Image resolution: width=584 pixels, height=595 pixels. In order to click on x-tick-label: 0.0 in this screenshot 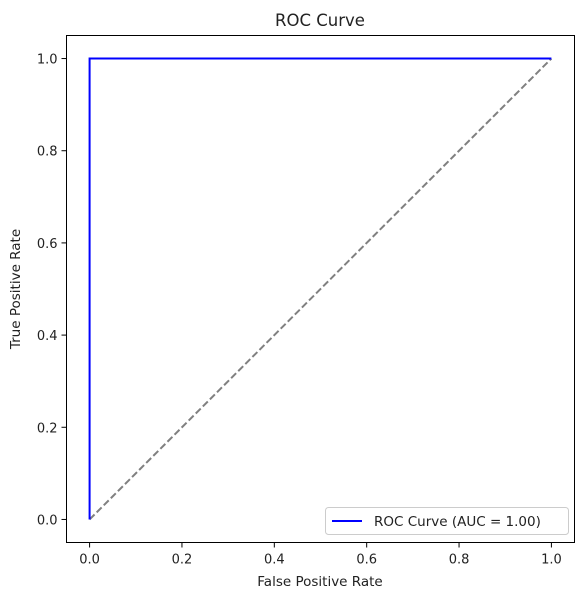, I will do `click(89, 560)`.